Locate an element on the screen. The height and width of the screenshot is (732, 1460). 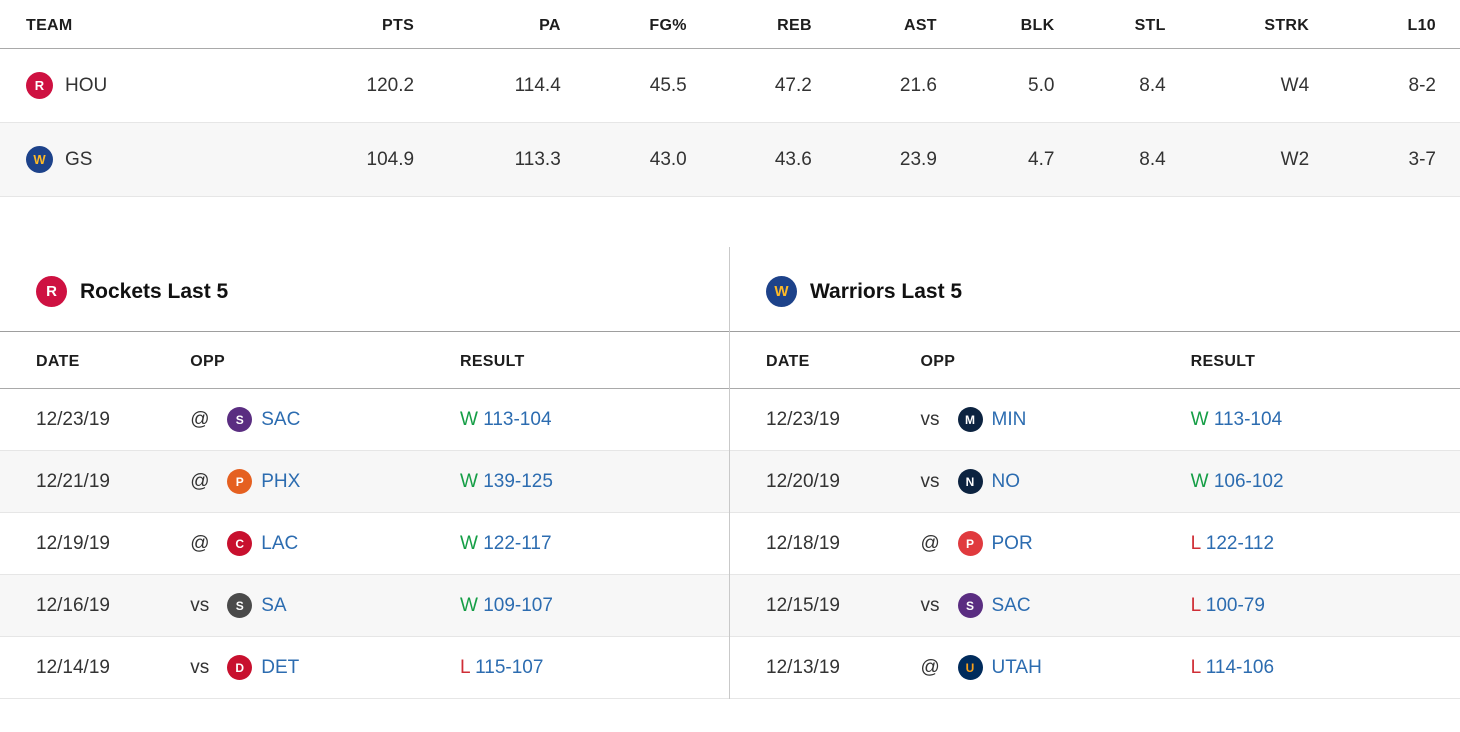
result-link: W 109-107 is located at coordinates (506, 605).